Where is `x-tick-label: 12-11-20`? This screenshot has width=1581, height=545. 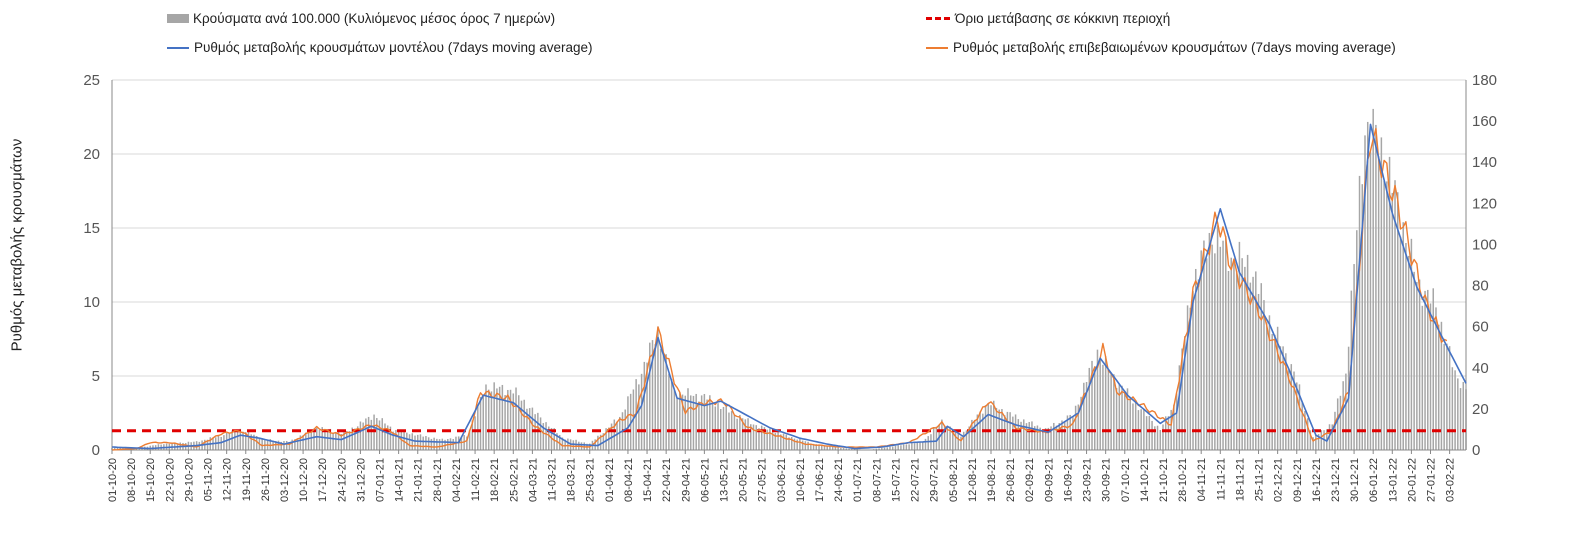 x-tick-label: 12-11-20 is located at coordinates (228, 479).